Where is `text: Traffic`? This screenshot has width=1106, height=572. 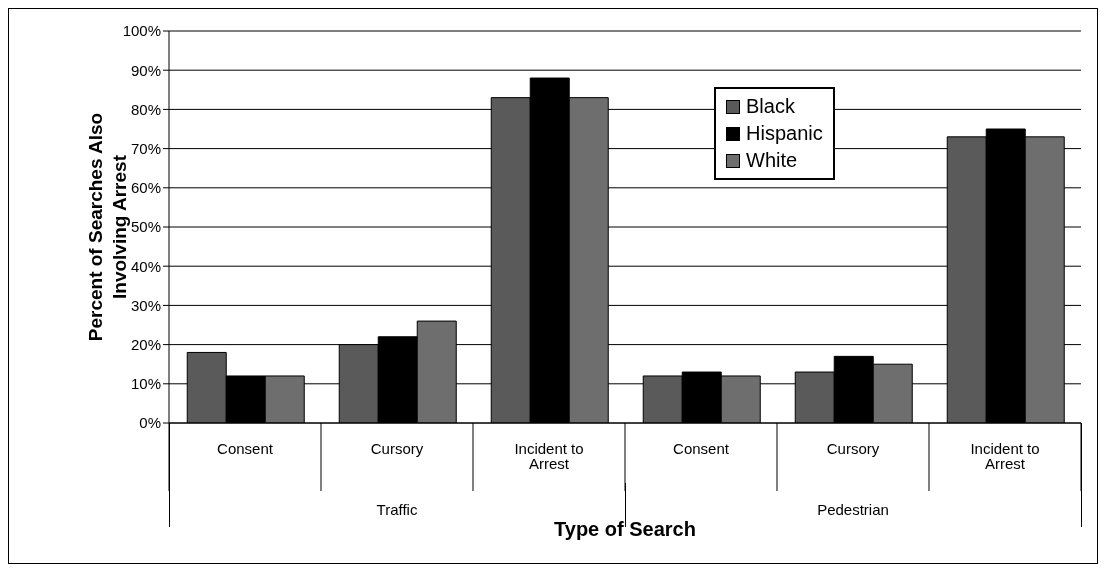
text: Traffic is located at coordinates (397, 509).